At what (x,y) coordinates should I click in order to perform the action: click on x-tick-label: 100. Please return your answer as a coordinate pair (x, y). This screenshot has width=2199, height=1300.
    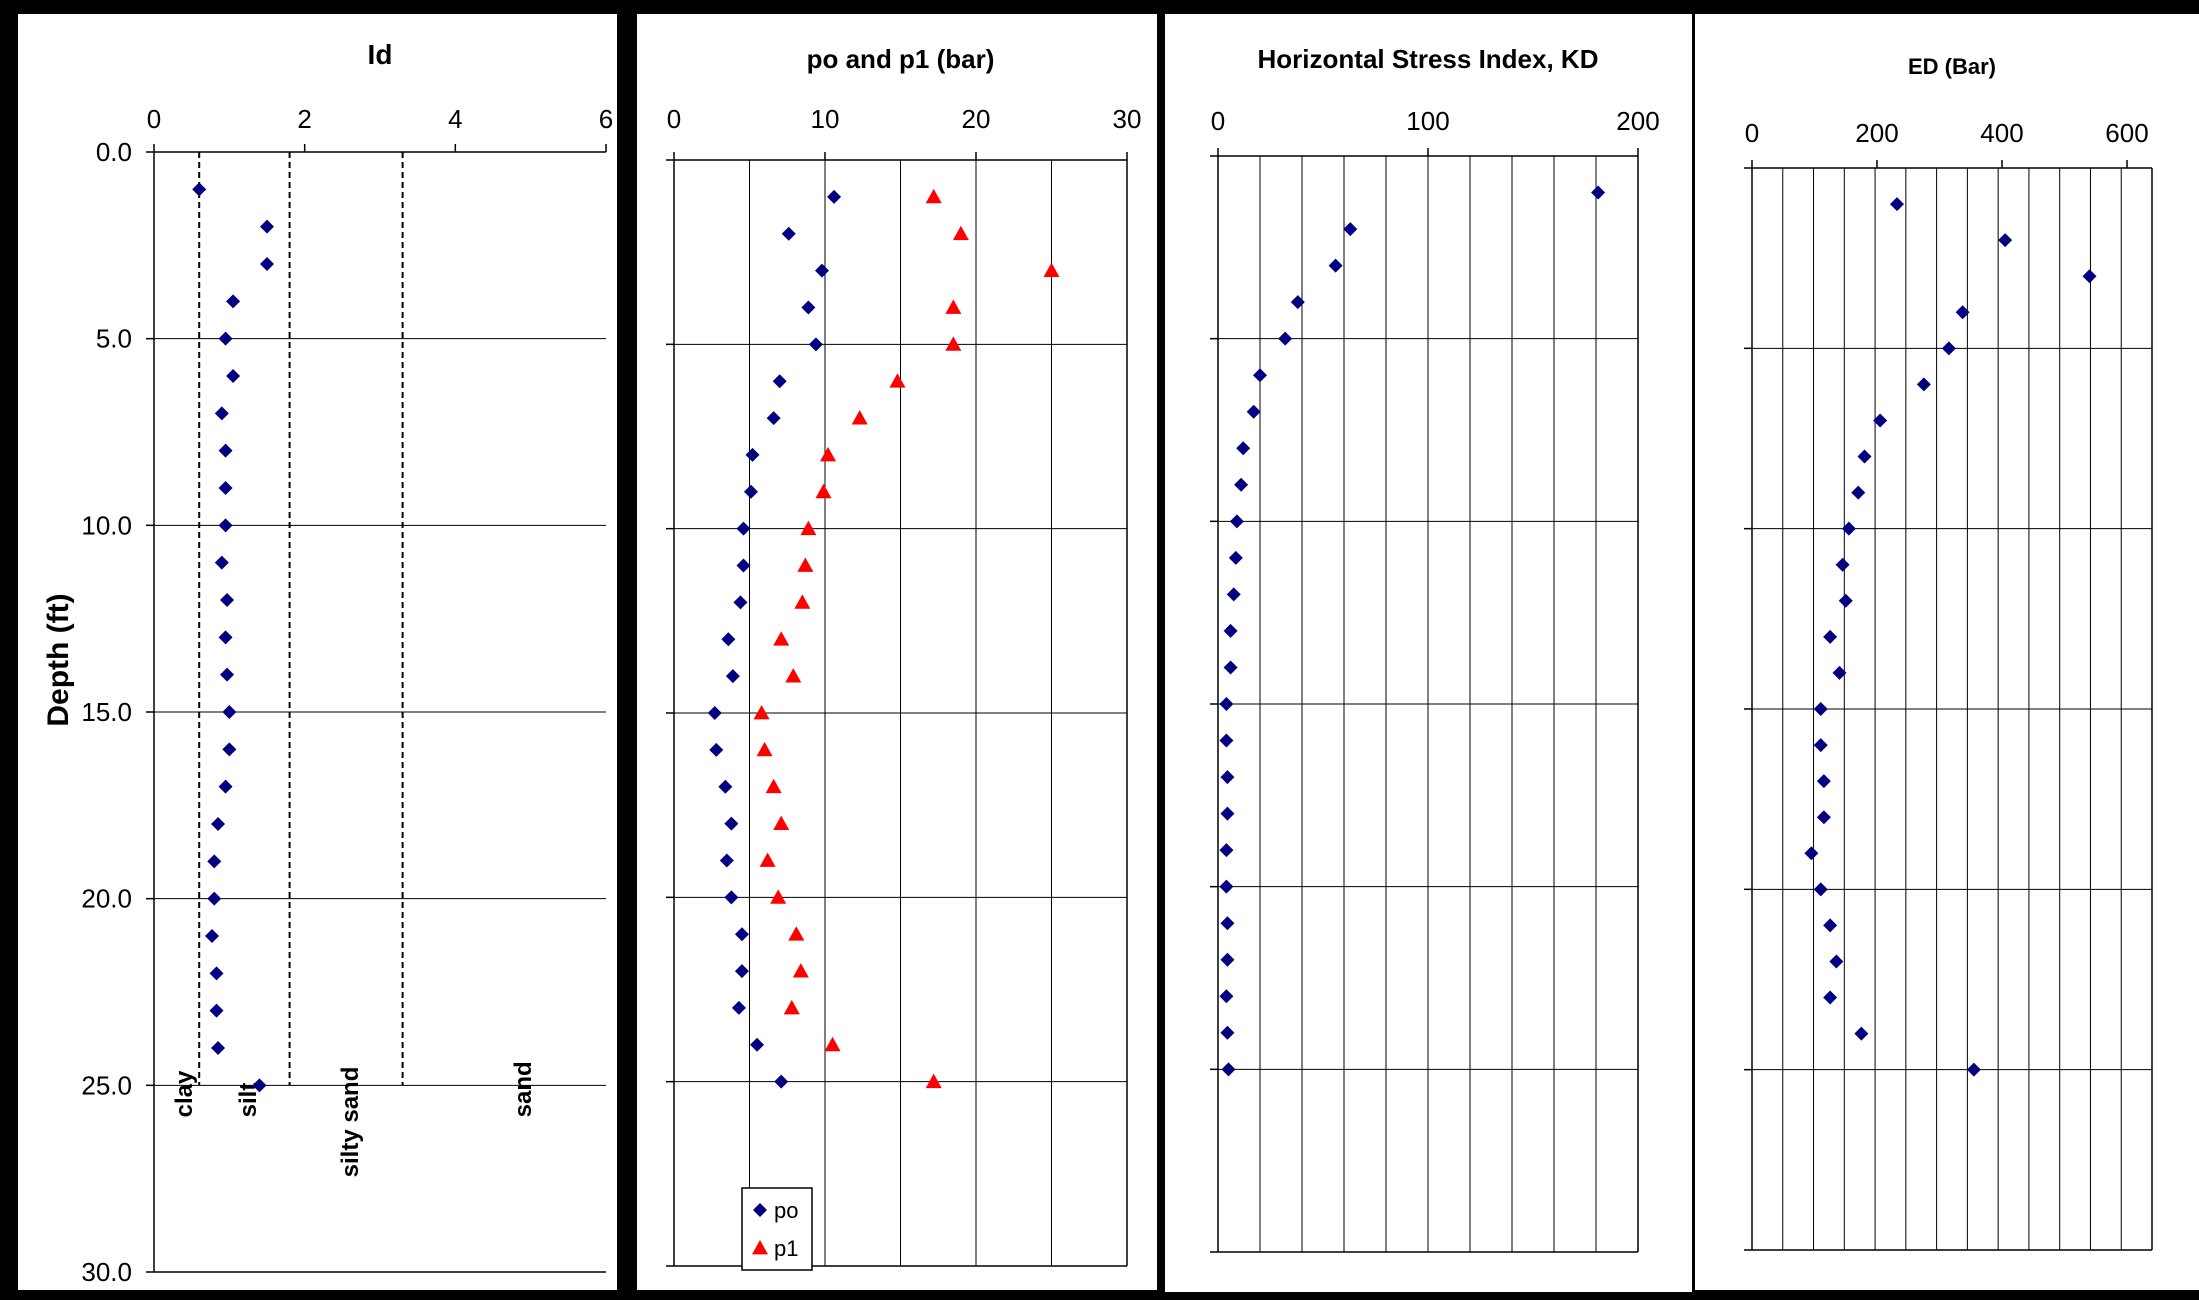
    Looking at the image, I should click on (1427, 121).